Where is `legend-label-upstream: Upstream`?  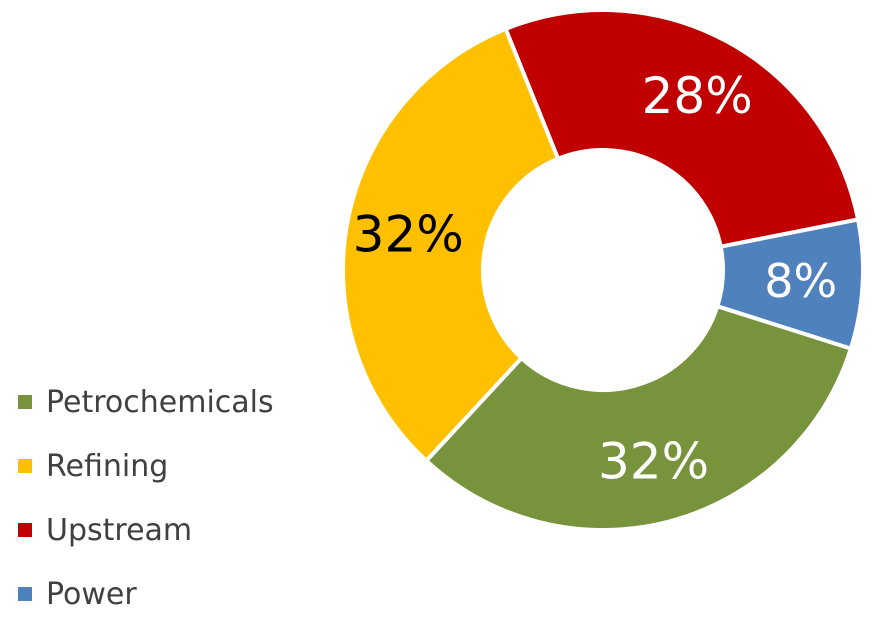
legend-label-upstream: Upstream is located at coordinates (119, 530).